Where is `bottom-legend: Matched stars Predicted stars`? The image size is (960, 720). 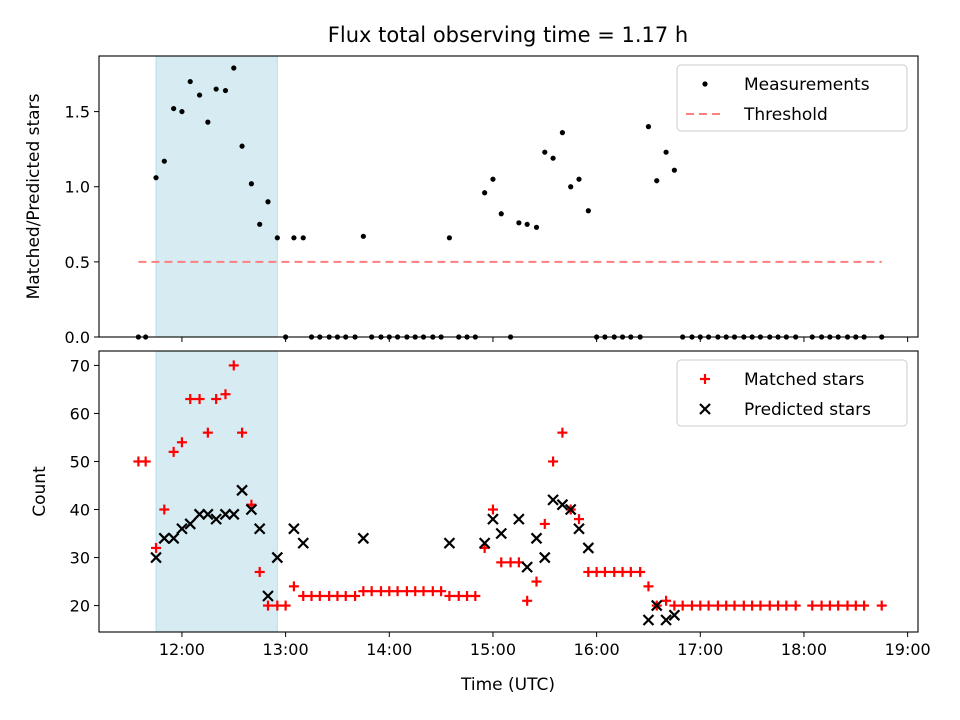
bottom-legend: Matched stars Predicted stars is located at coordinates (792, 393).